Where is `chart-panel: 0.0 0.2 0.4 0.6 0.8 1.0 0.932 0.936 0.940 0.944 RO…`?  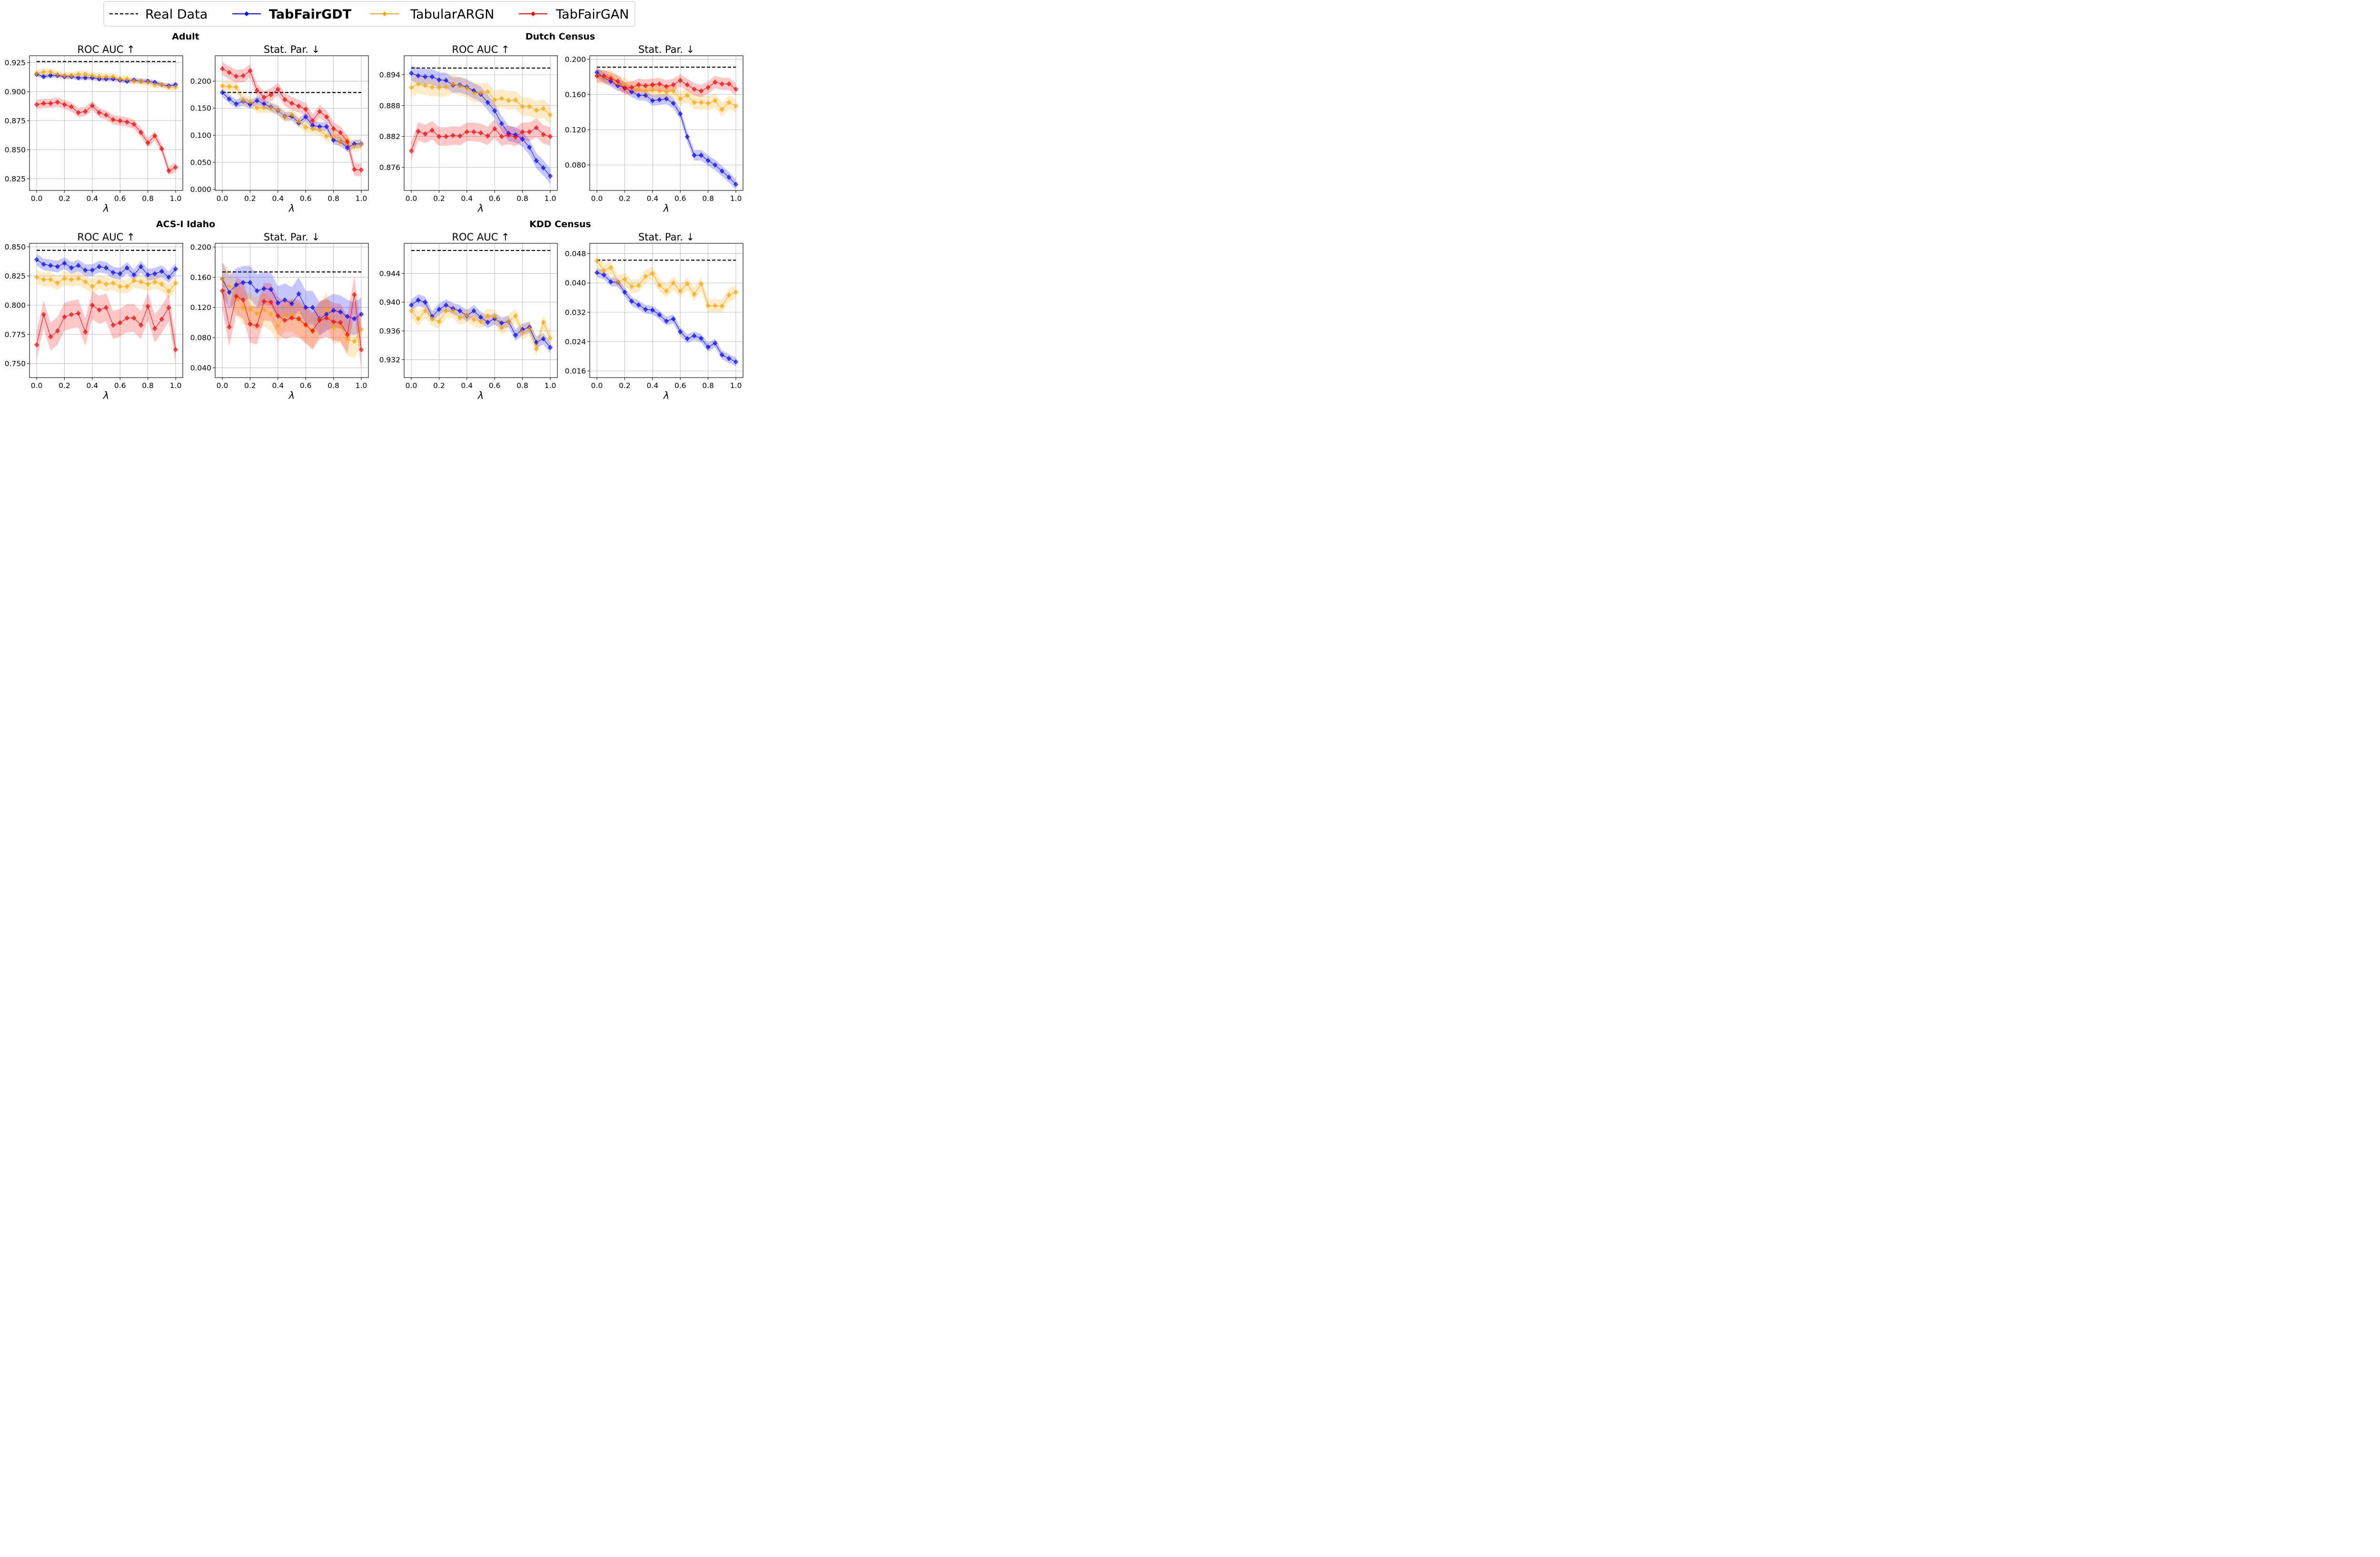
chart-panel: 0.0 0.2 0.4 0.6 0.8 1.0 0.932 0.936 0.940 0.944 RO… is located at coordinates (468, 316).